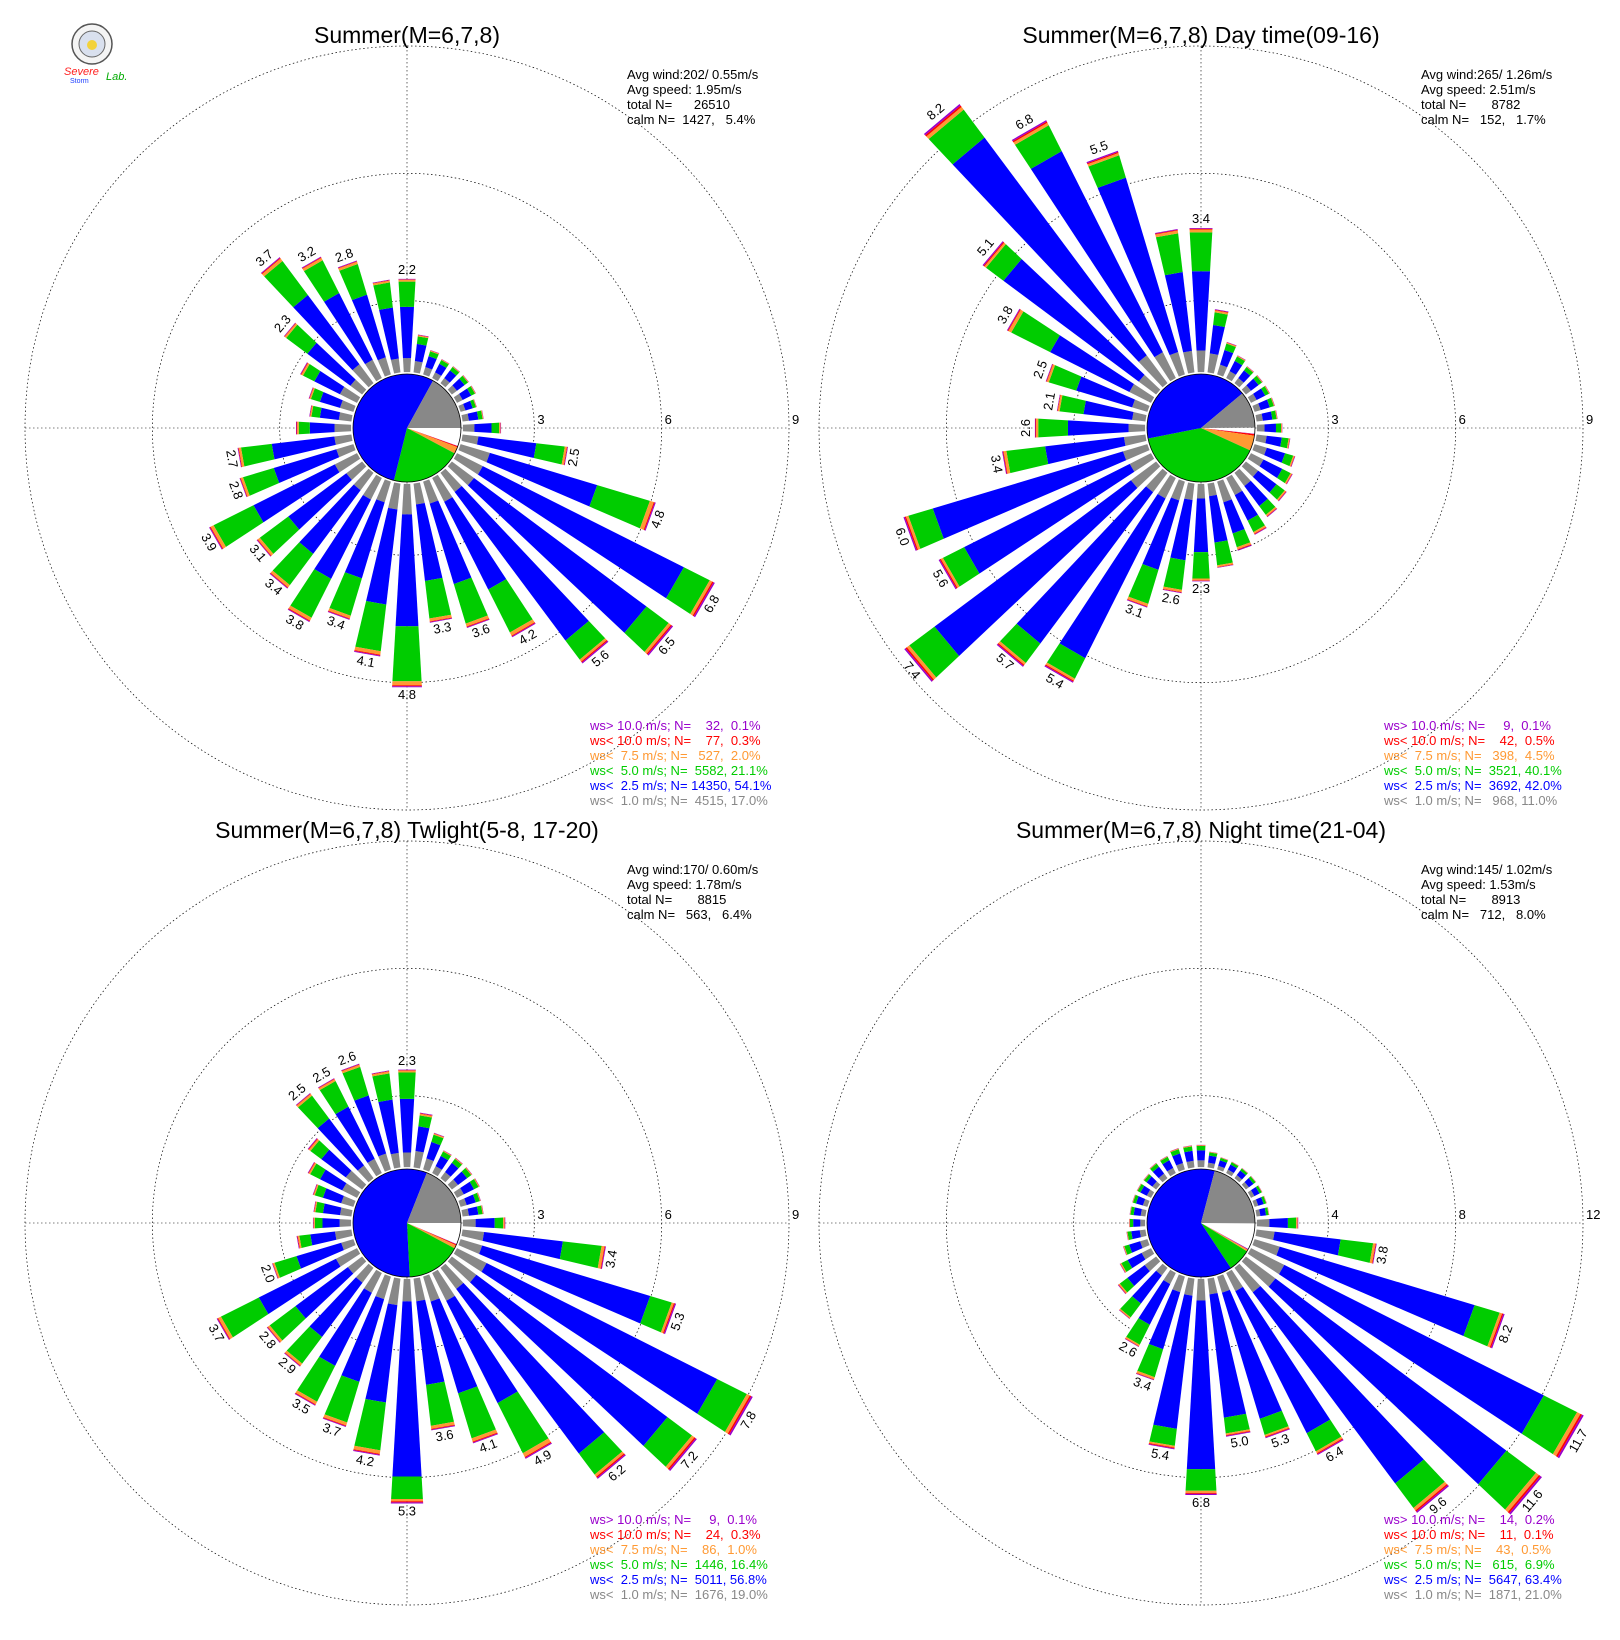 The image size is (1620, 1640). Describe the element at coordinates (668, 419) in the screenshot. I see `ring-tick-label: 6` at that location.